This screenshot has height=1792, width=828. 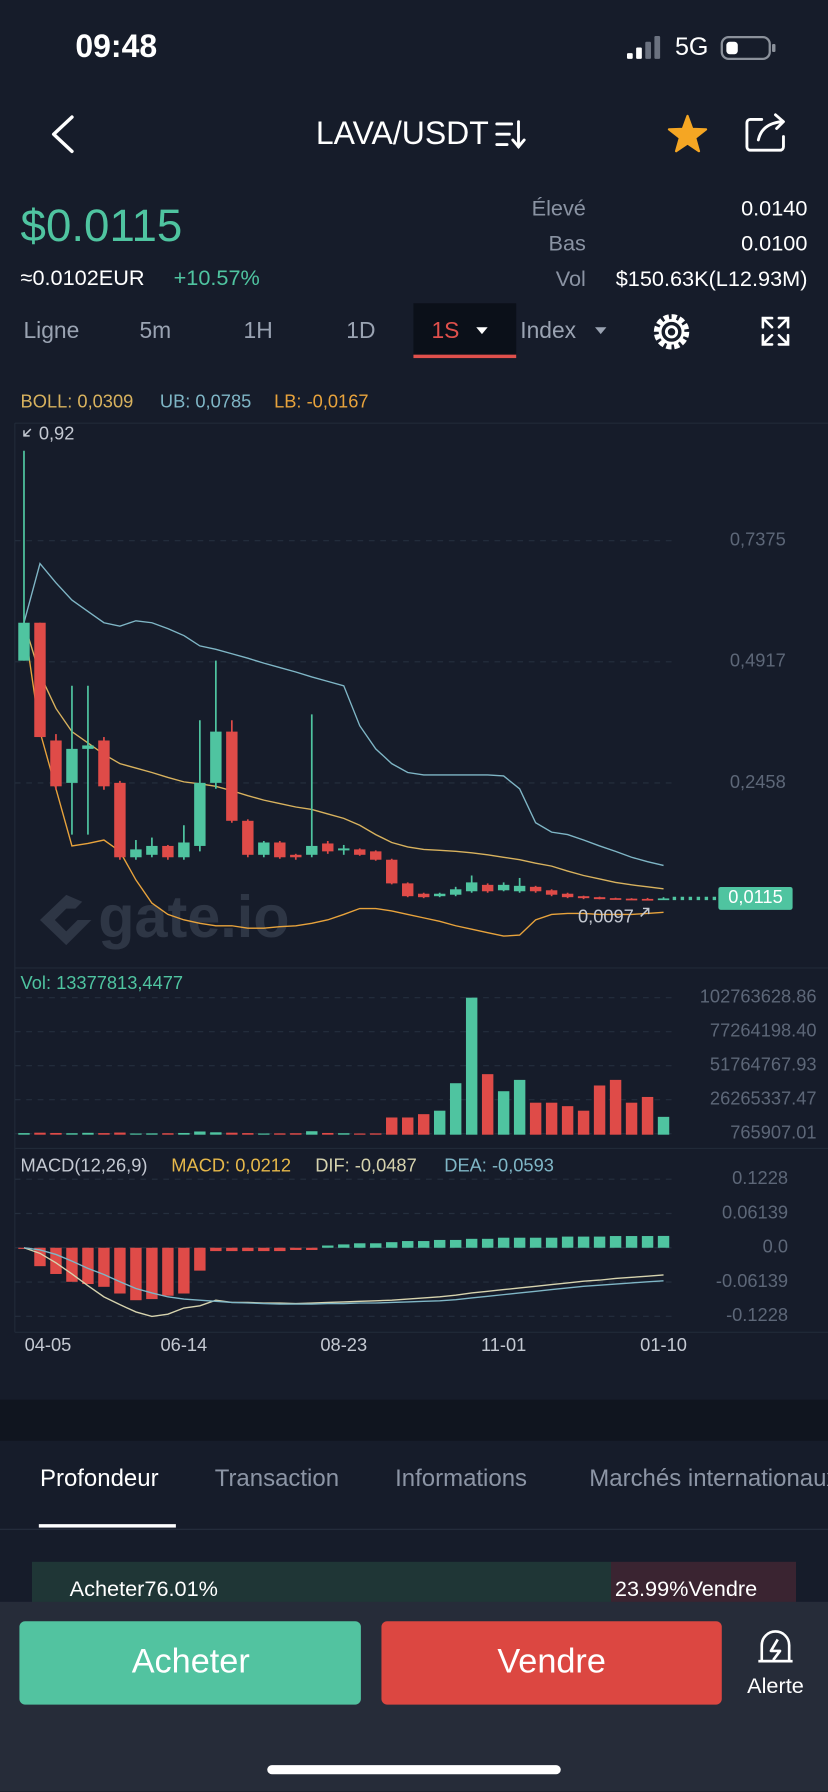 I want to click on macd-legend: DEA: -0,0593, so click(x=499, y=1164).